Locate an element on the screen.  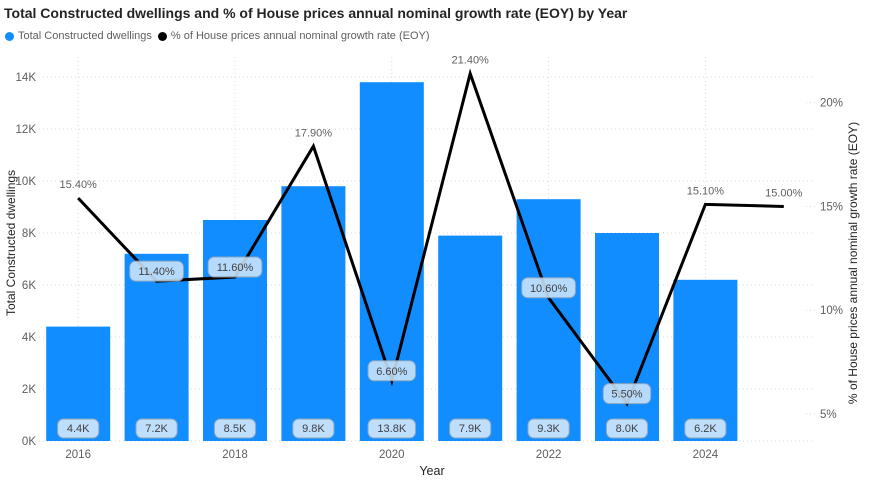
bar-value-label: 9.3K is located at coordinates (548, 429).